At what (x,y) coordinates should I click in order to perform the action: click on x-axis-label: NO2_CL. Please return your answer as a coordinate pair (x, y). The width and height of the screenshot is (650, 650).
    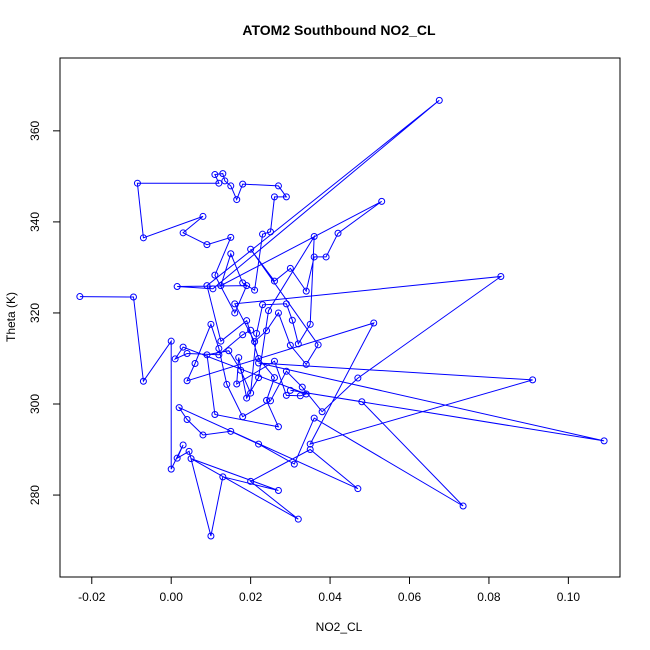
    Looking at the image, I should click on (339, 627).